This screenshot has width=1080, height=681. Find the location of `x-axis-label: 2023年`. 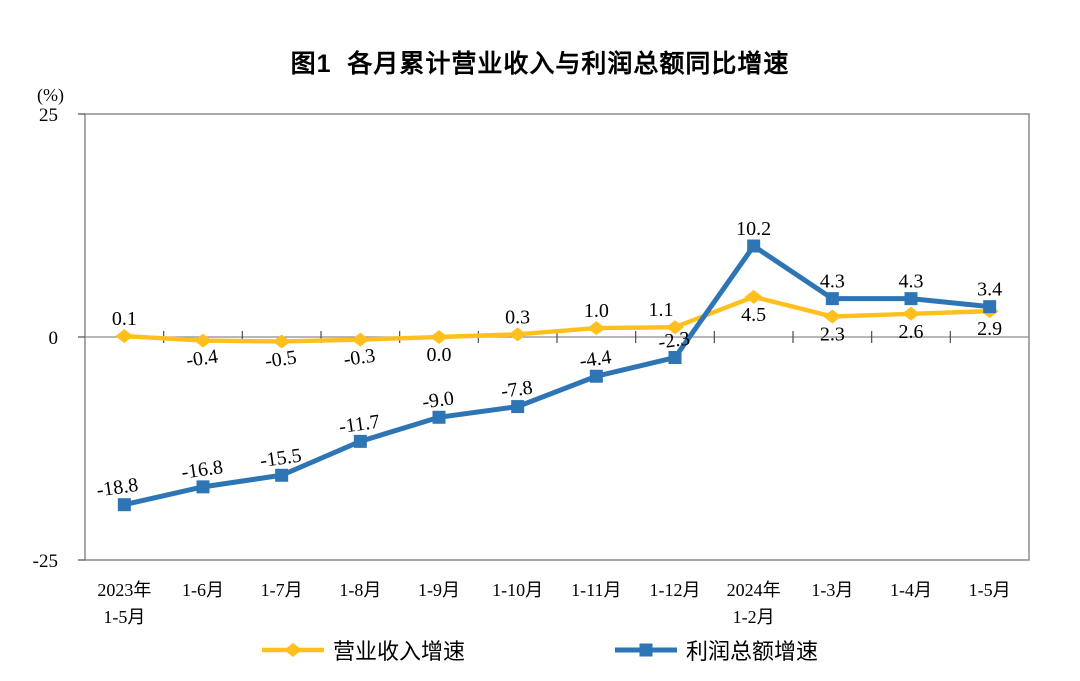

x-axis-label: 2023年 is located at coordinates (124, 590).